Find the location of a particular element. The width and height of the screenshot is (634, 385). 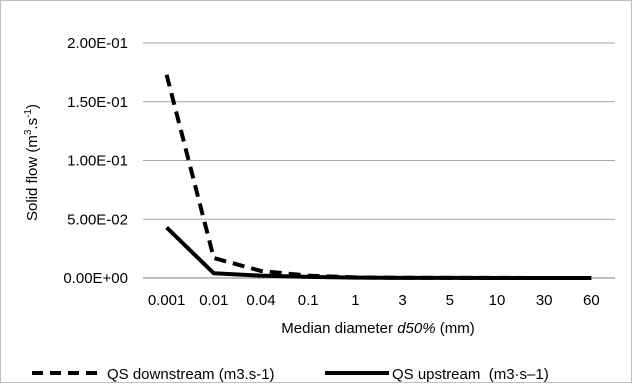

y-tick-label: 2.00E-01 is located at coordinates (97, 43).